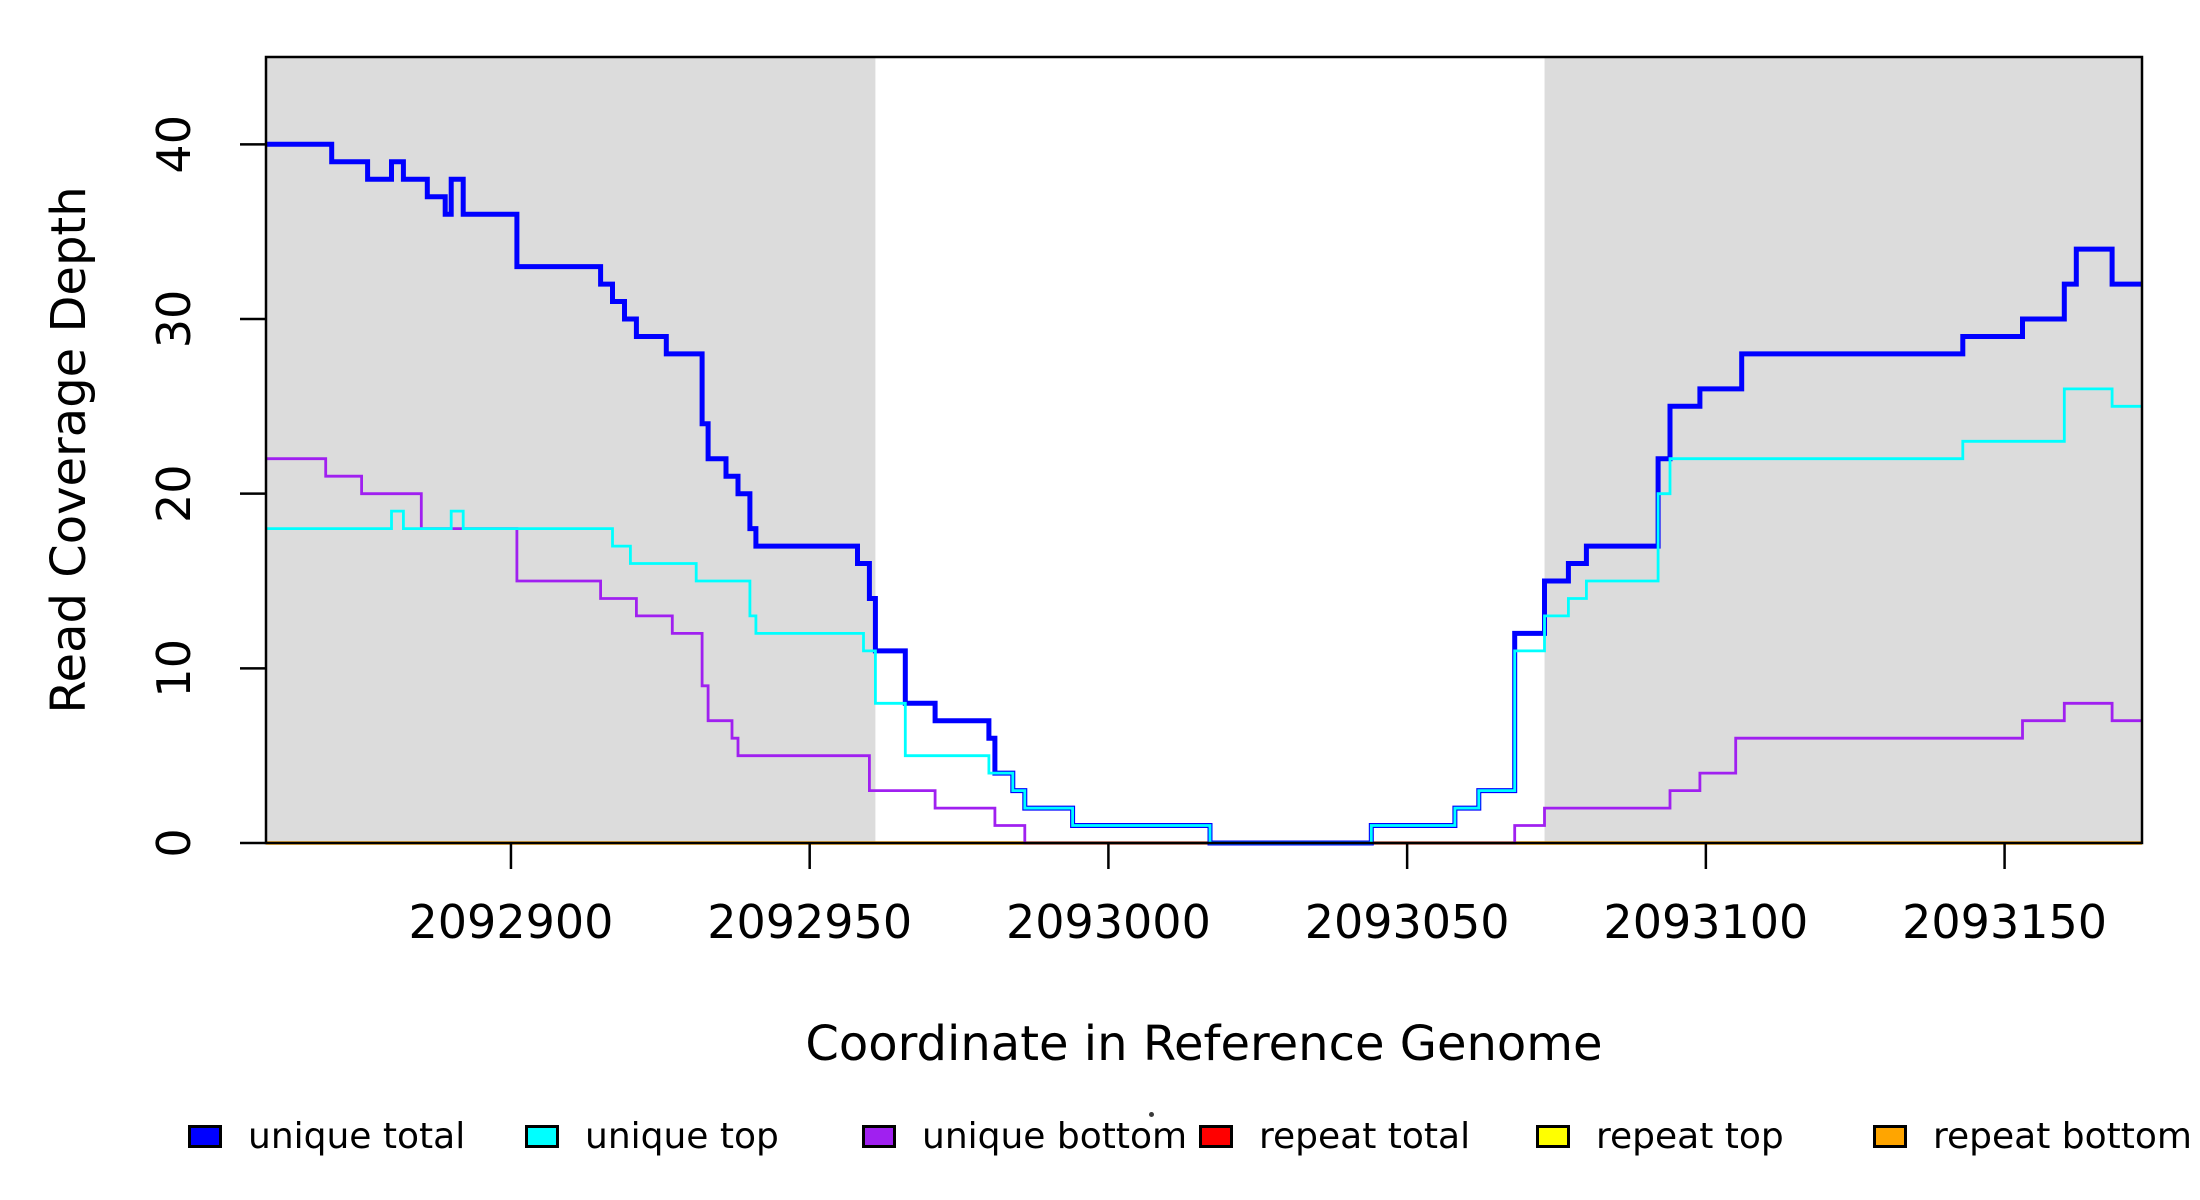 This screenshot has width=2200, height=1200. Describe the element at coordinates (1203, 1044) in the screenshot. I see `x-axis-title: Coordinate in Reference Genome` at that location.